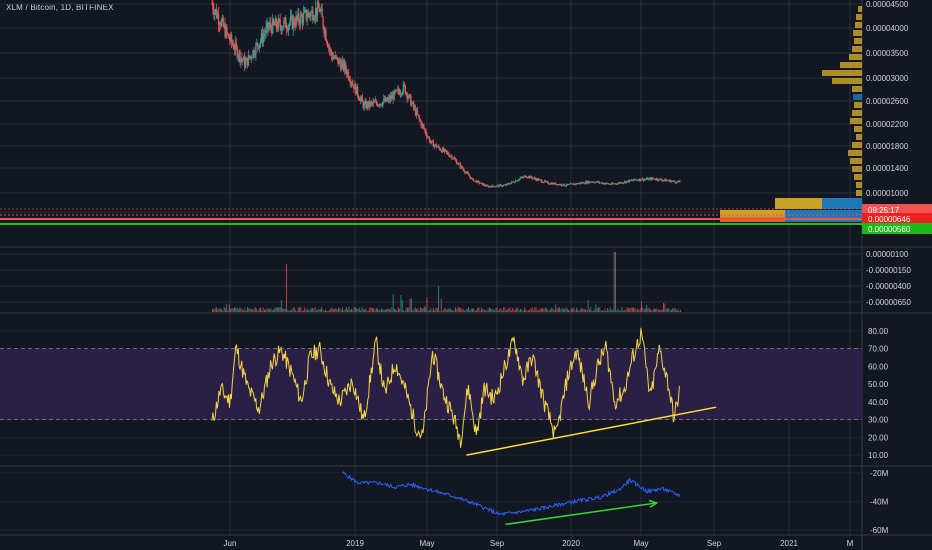  I want to click on rsi-band-fill, so click(431, 384).